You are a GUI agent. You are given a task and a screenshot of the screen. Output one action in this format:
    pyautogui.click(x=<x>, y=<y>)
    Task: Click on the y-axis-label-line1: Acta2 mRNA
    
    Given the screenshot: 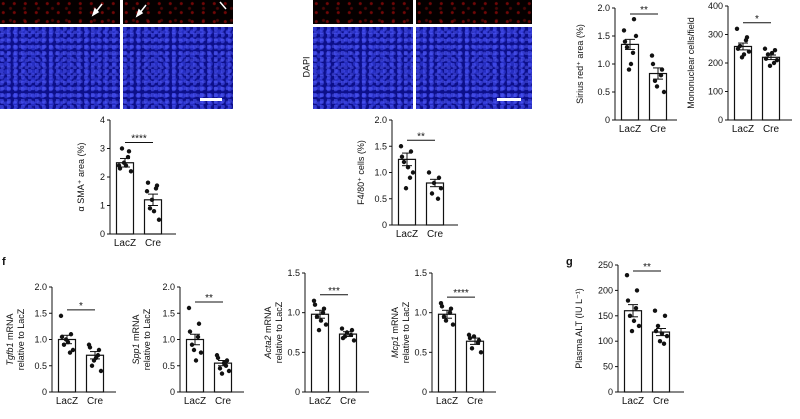 What is the action you would take?
    pyautogui.click(x=268, y=332)
    